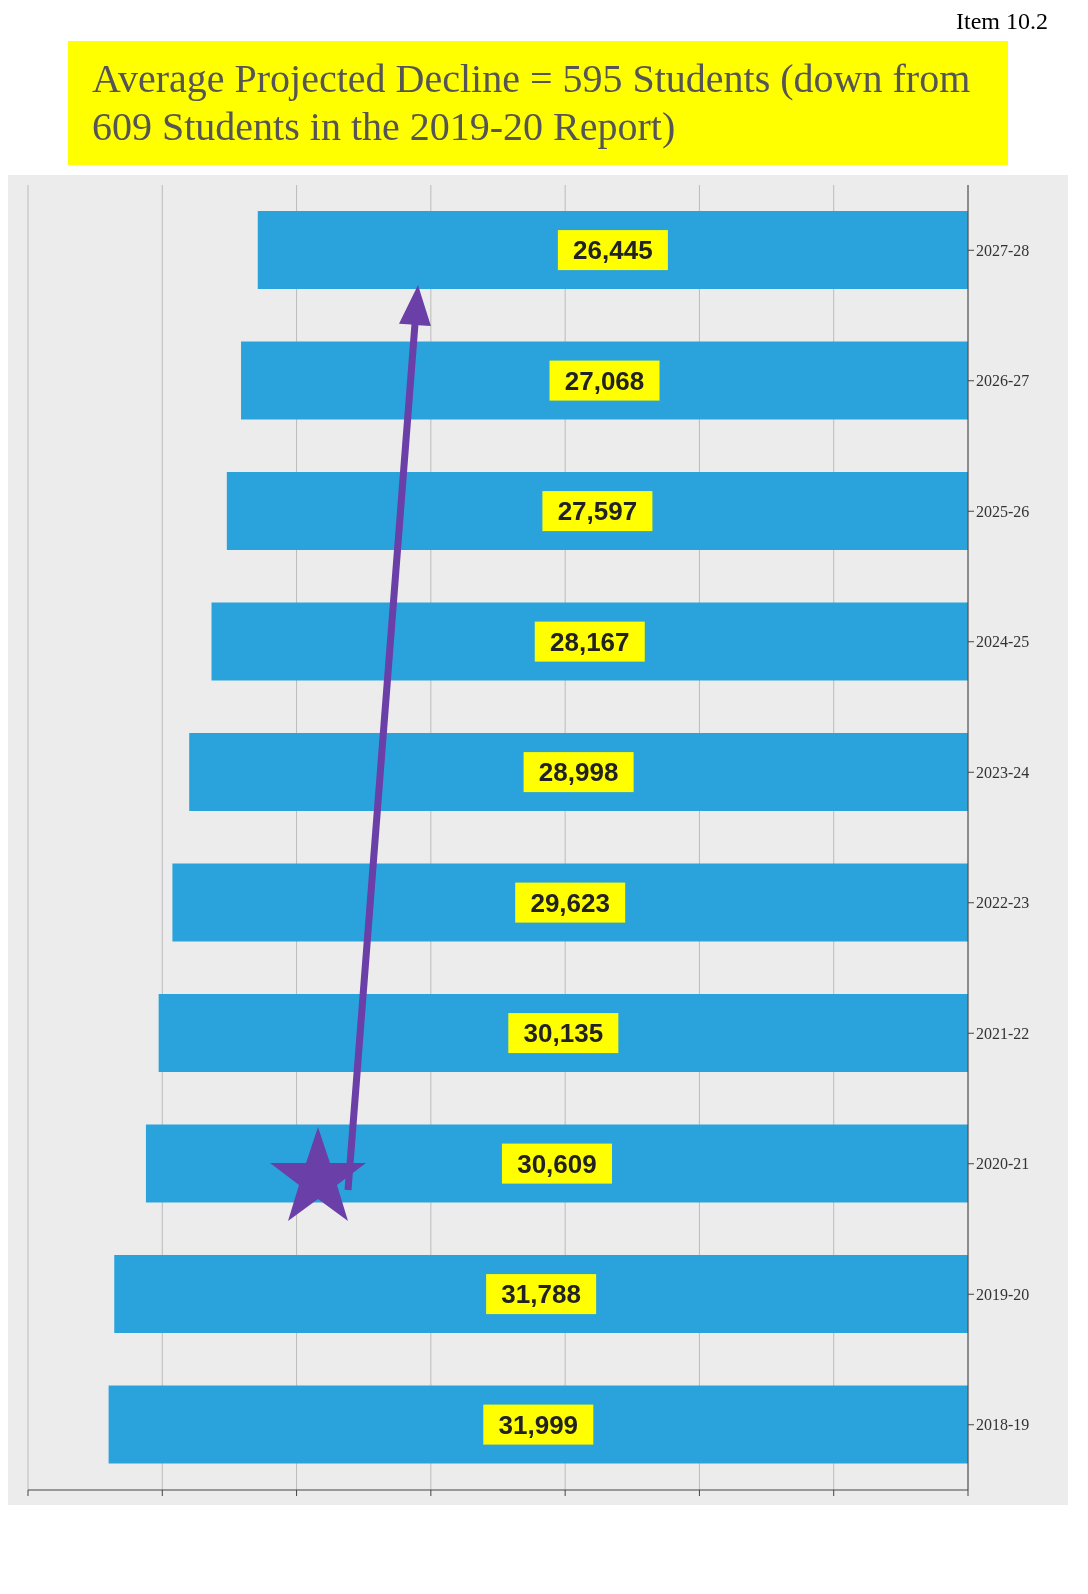 The height and width of the screenshot is (1594, 1088). What do you see at coordinates (1001, 21) in the screenshot?
I see `text: Item 10.2` at bounding box center [1001, 21].